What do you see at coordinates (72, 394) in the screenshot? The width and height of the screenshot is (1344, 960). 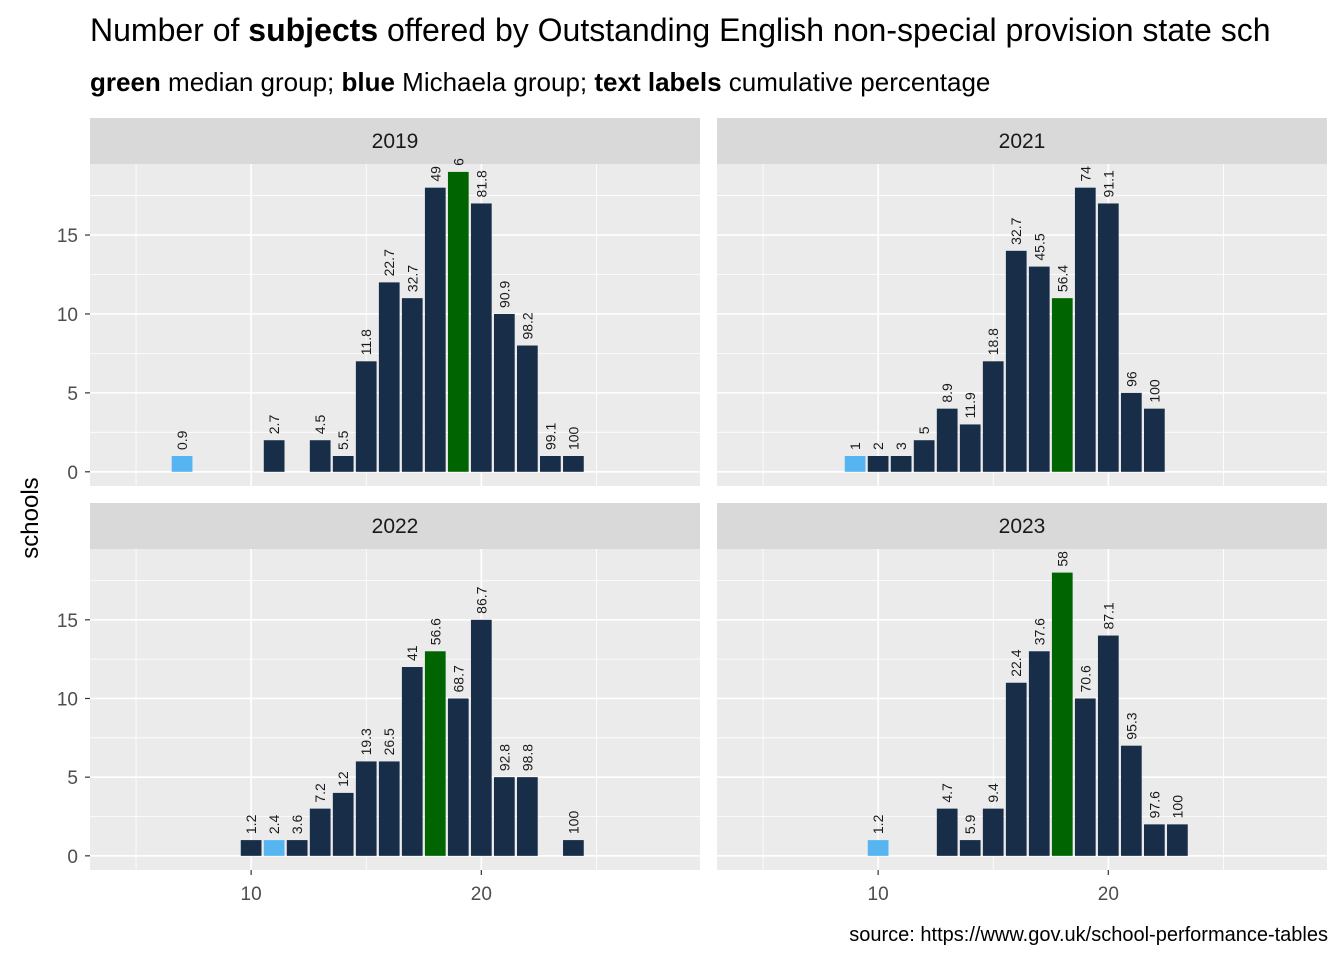 I see `y-tick-label: 5` at bounding box center [72, 394].